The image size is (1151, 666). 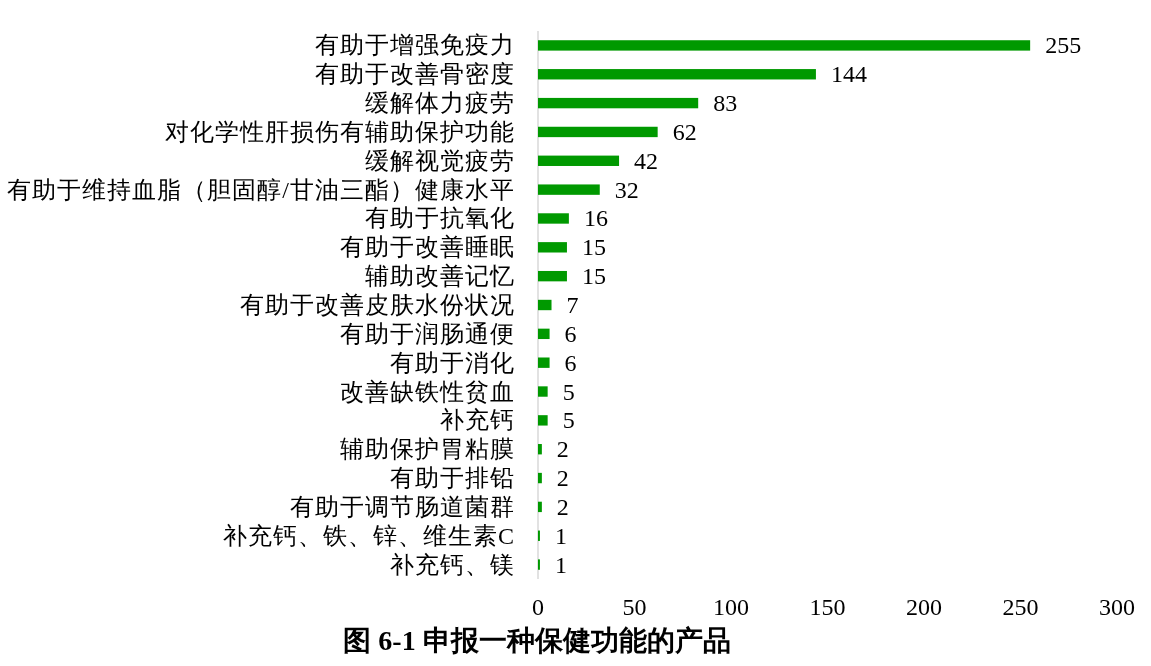 I want to click on y-tick-label: 辅助改善记忆, so click(x=440, y=276).